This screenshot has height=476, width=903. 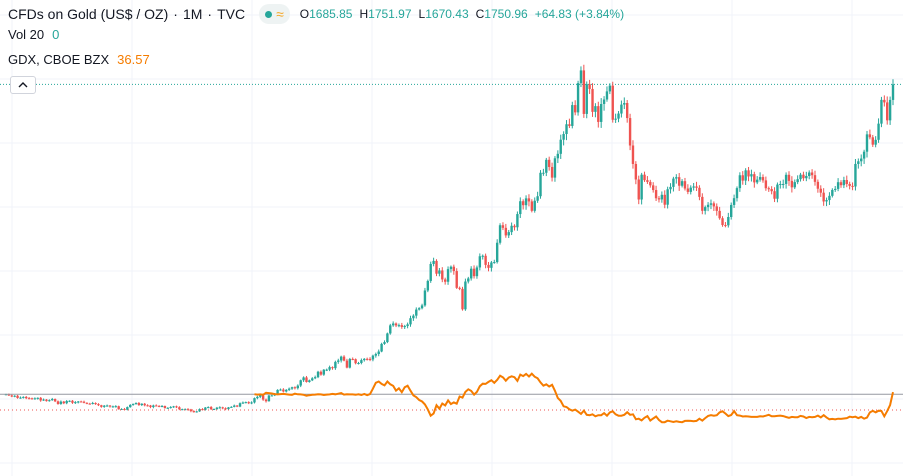 What do you see at coordinates (390, 14) in the screenshot?
I see `high-value: 1751.97` at bounding box center [390, 14].